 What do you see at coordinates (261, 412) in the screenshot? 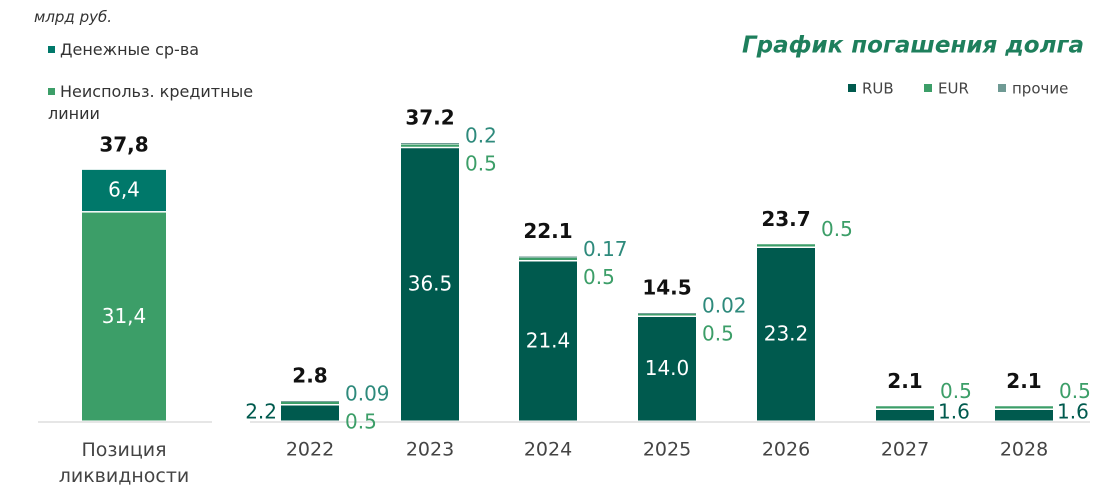
I see `value-label: 2.2` at bounding box center [261, 412].